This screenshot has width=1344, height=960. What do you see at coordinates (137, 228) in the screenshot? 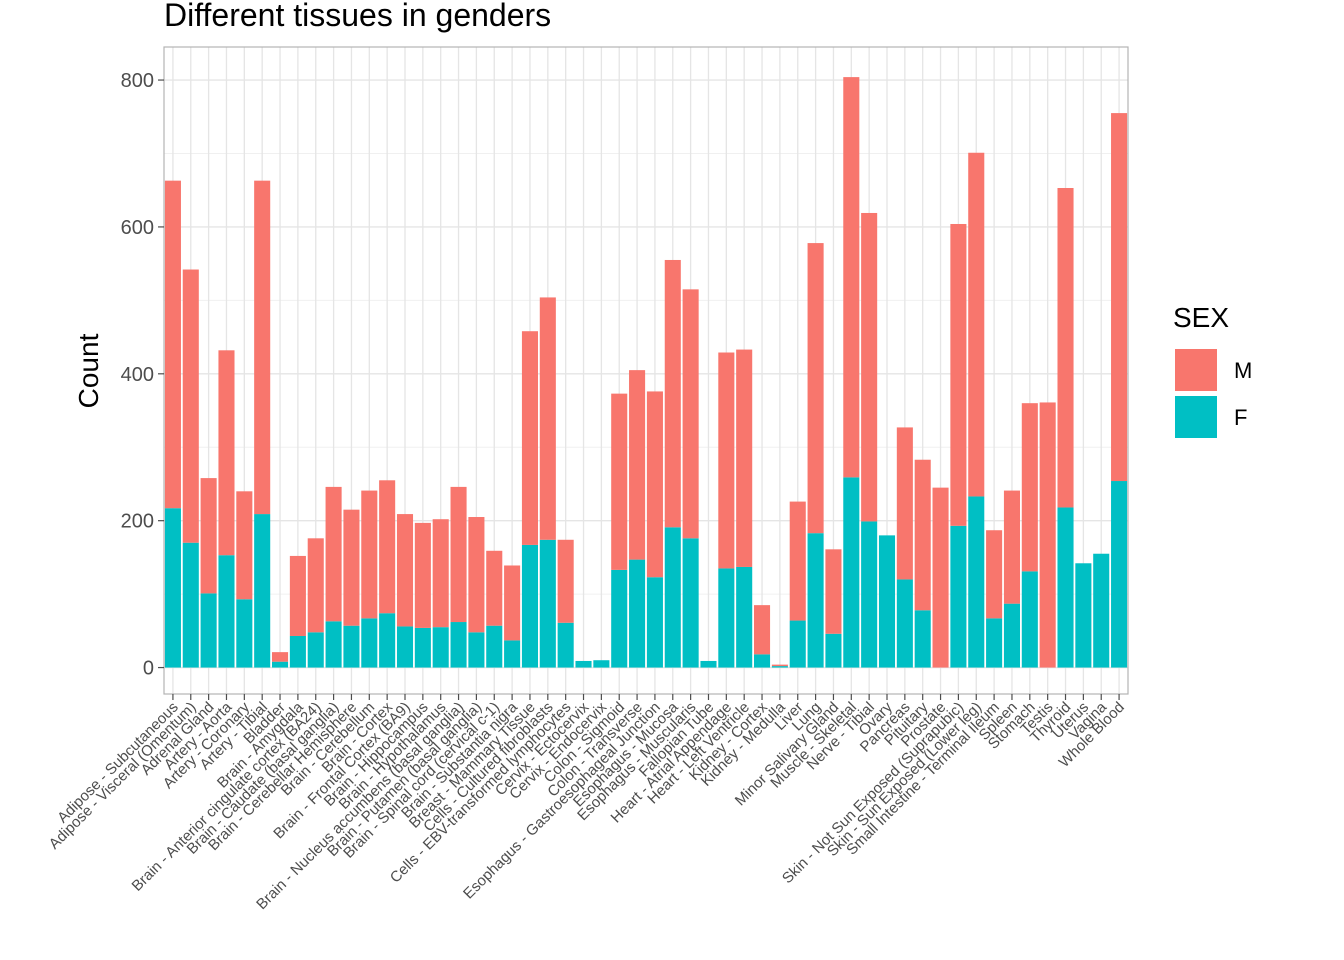
I see `y-tick-label: 600` at bounding box center [137, 228].